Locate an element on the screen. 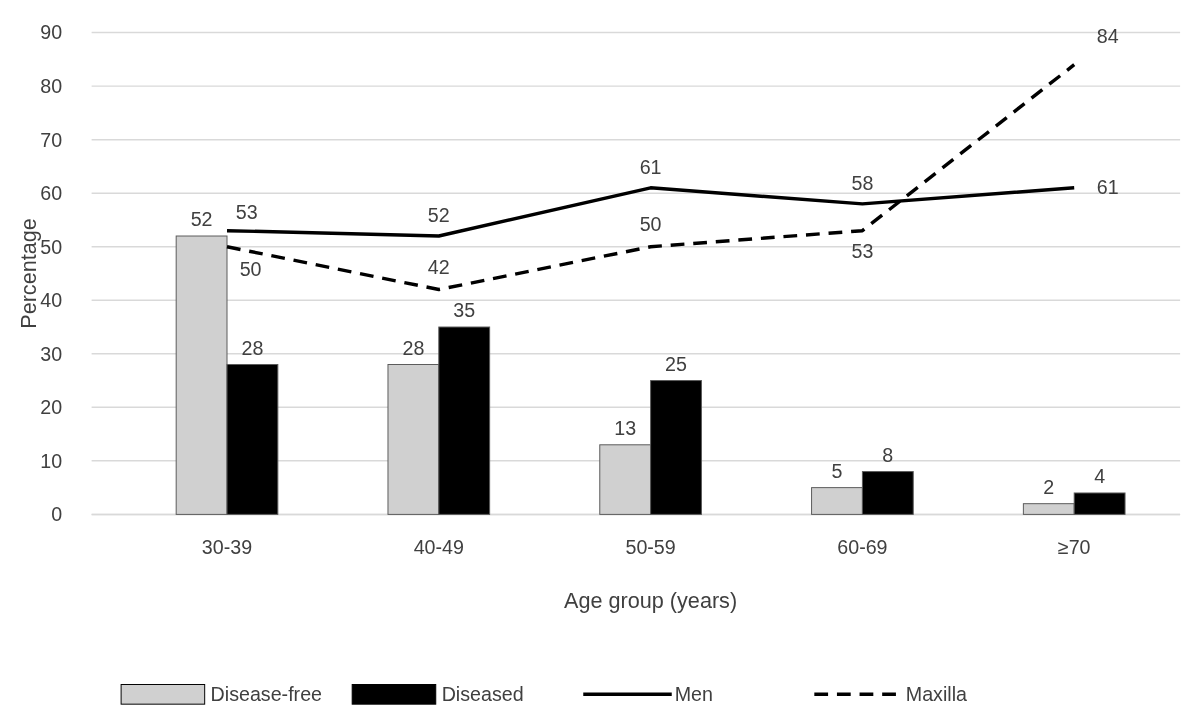 Image resolution: width=1200 pixels, height=718 pixels. legend-label: Disease-free is located at coordinates (266, 694).